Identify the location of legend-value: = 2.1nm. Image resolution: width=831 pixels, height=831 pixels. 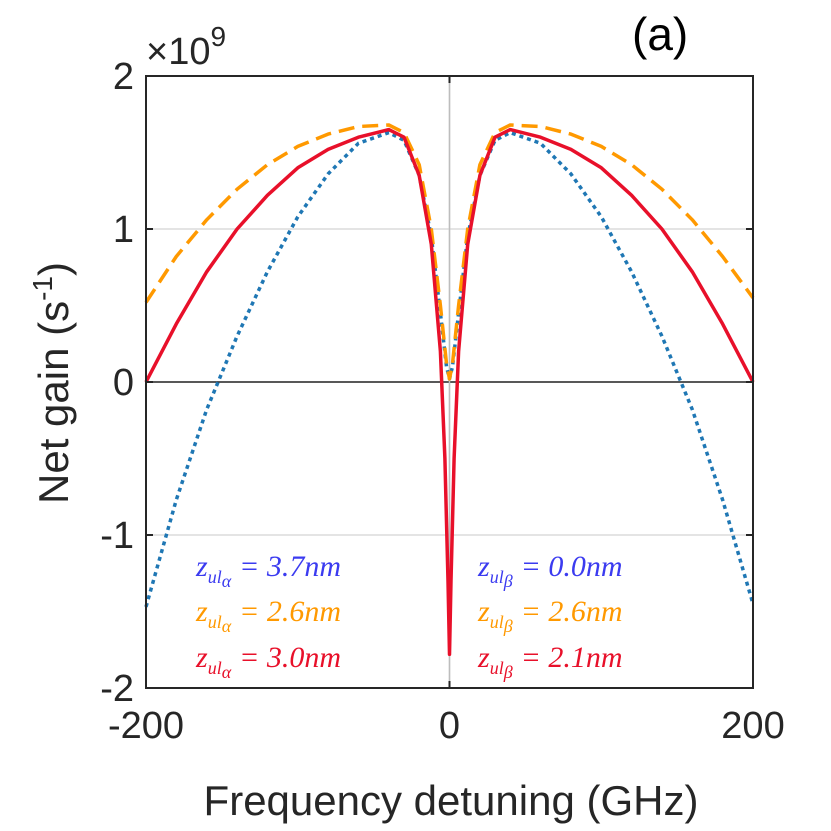
(572, 657).